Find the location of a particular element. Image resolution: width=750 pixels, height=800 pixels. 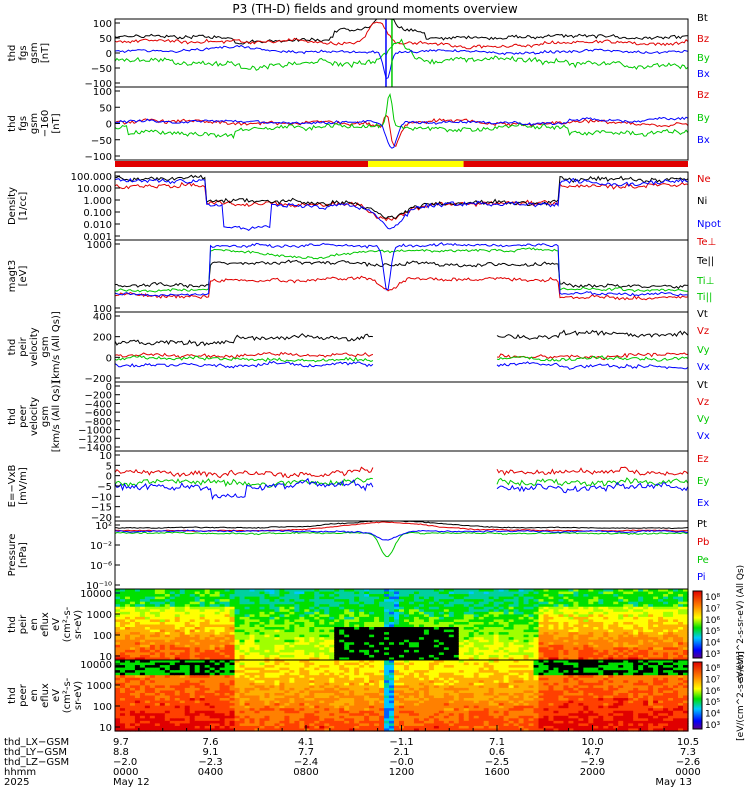

mode-bar-slow is located at coordinates (242, 164).